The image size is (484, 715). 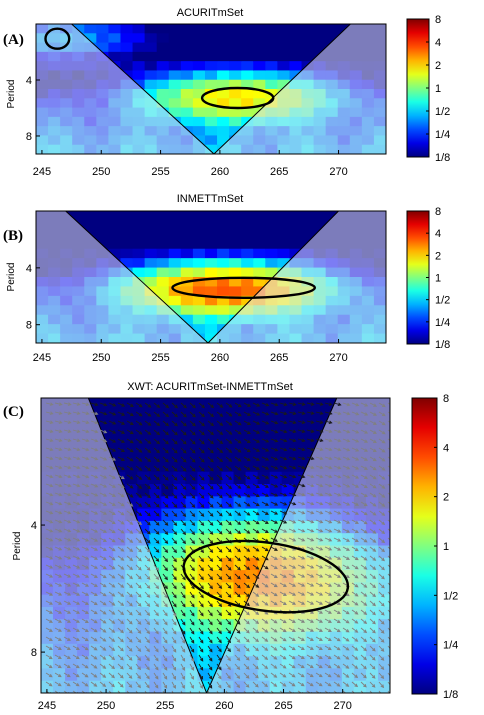 What do you see at coordinates (11, 277) in the screenshot?
I see `y-axis-label-b: Period` at bounding box center [11, 277].